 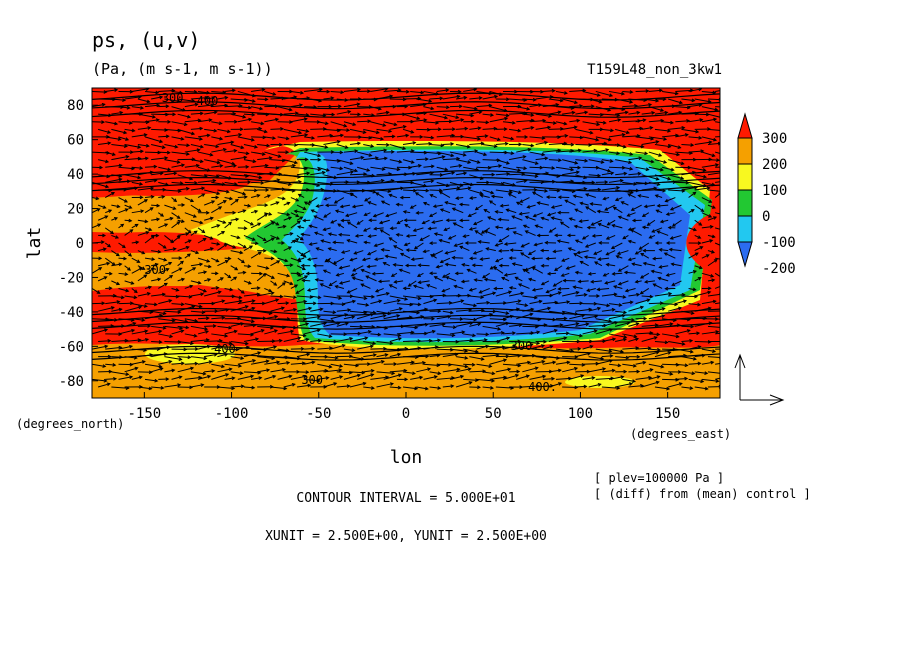 I want to click on contour-label: 300, so click(x=312, y=380).